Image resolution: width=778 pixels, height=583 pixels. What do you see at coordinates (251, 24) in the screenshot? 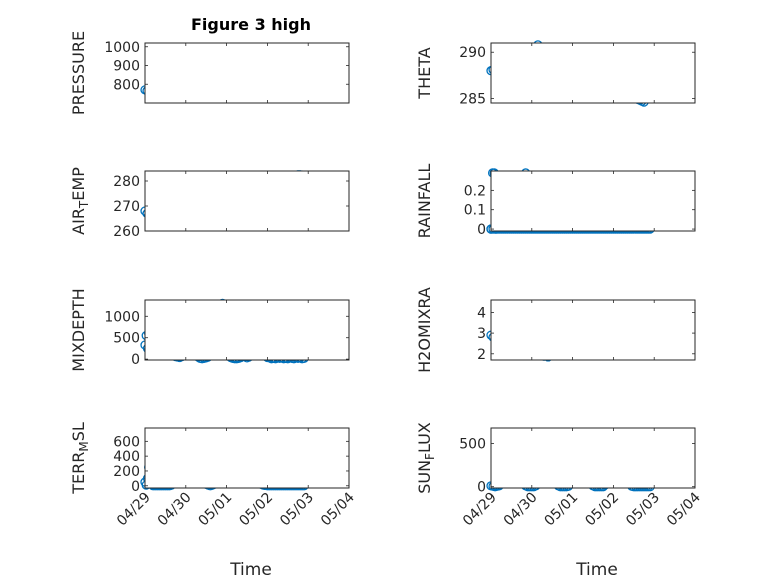
I see `figure-title: Figure 3 high` at bounding box center [251, 24].